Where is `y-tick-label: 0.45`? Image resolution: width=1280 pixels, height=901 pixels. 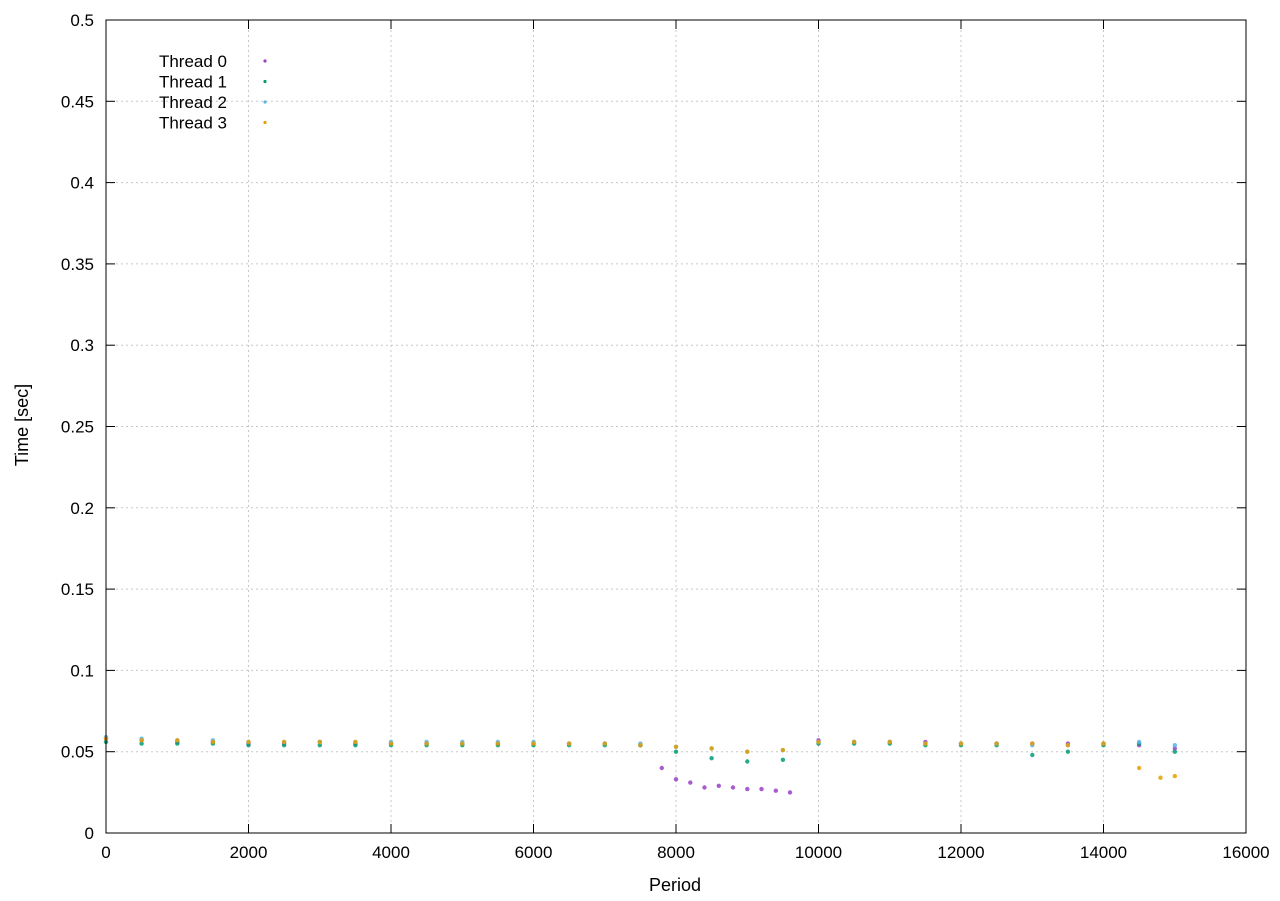
y-tick-label: 0.45 is located at coordinates (77, 101).